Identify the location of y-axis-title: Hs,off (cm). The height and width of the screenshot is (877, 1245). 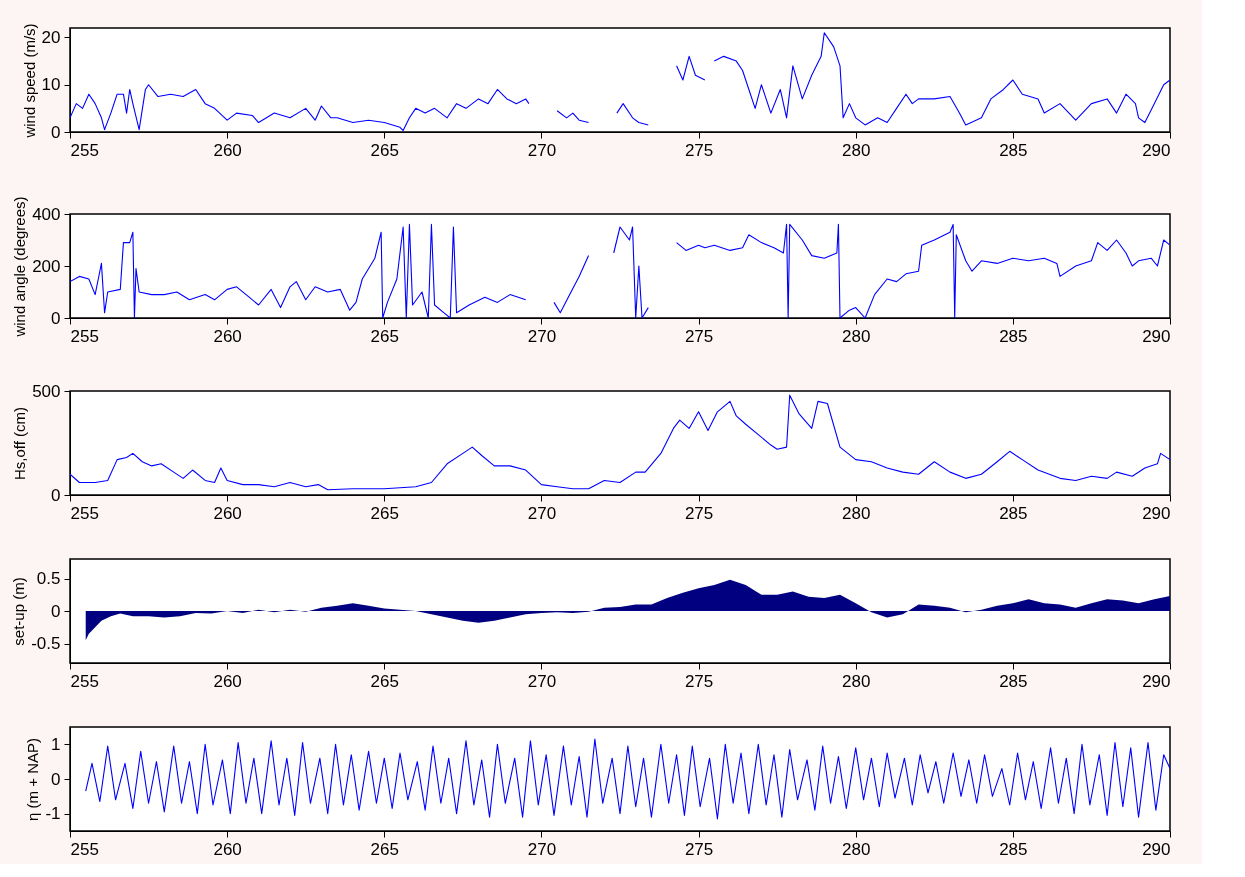
(20, 443).